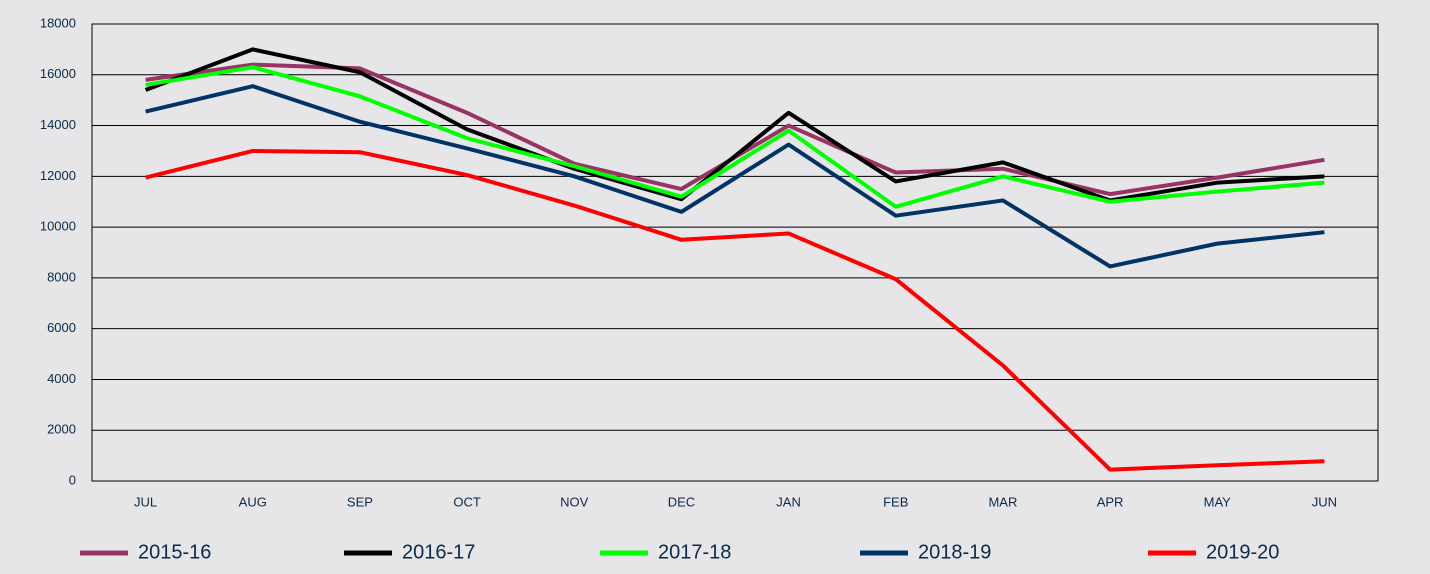 Image resolution: width=1430 pixels, height=574 pixels. Describe the element at coordinates (1110, 501) in the screenshot. I see `x-tick-label: APR` at that location.